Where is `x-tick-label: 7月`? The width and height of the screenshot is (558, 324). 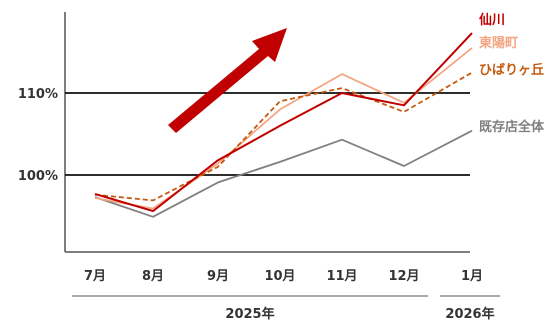
x-tick-label: 7月 is located at coordinates (95, 276).